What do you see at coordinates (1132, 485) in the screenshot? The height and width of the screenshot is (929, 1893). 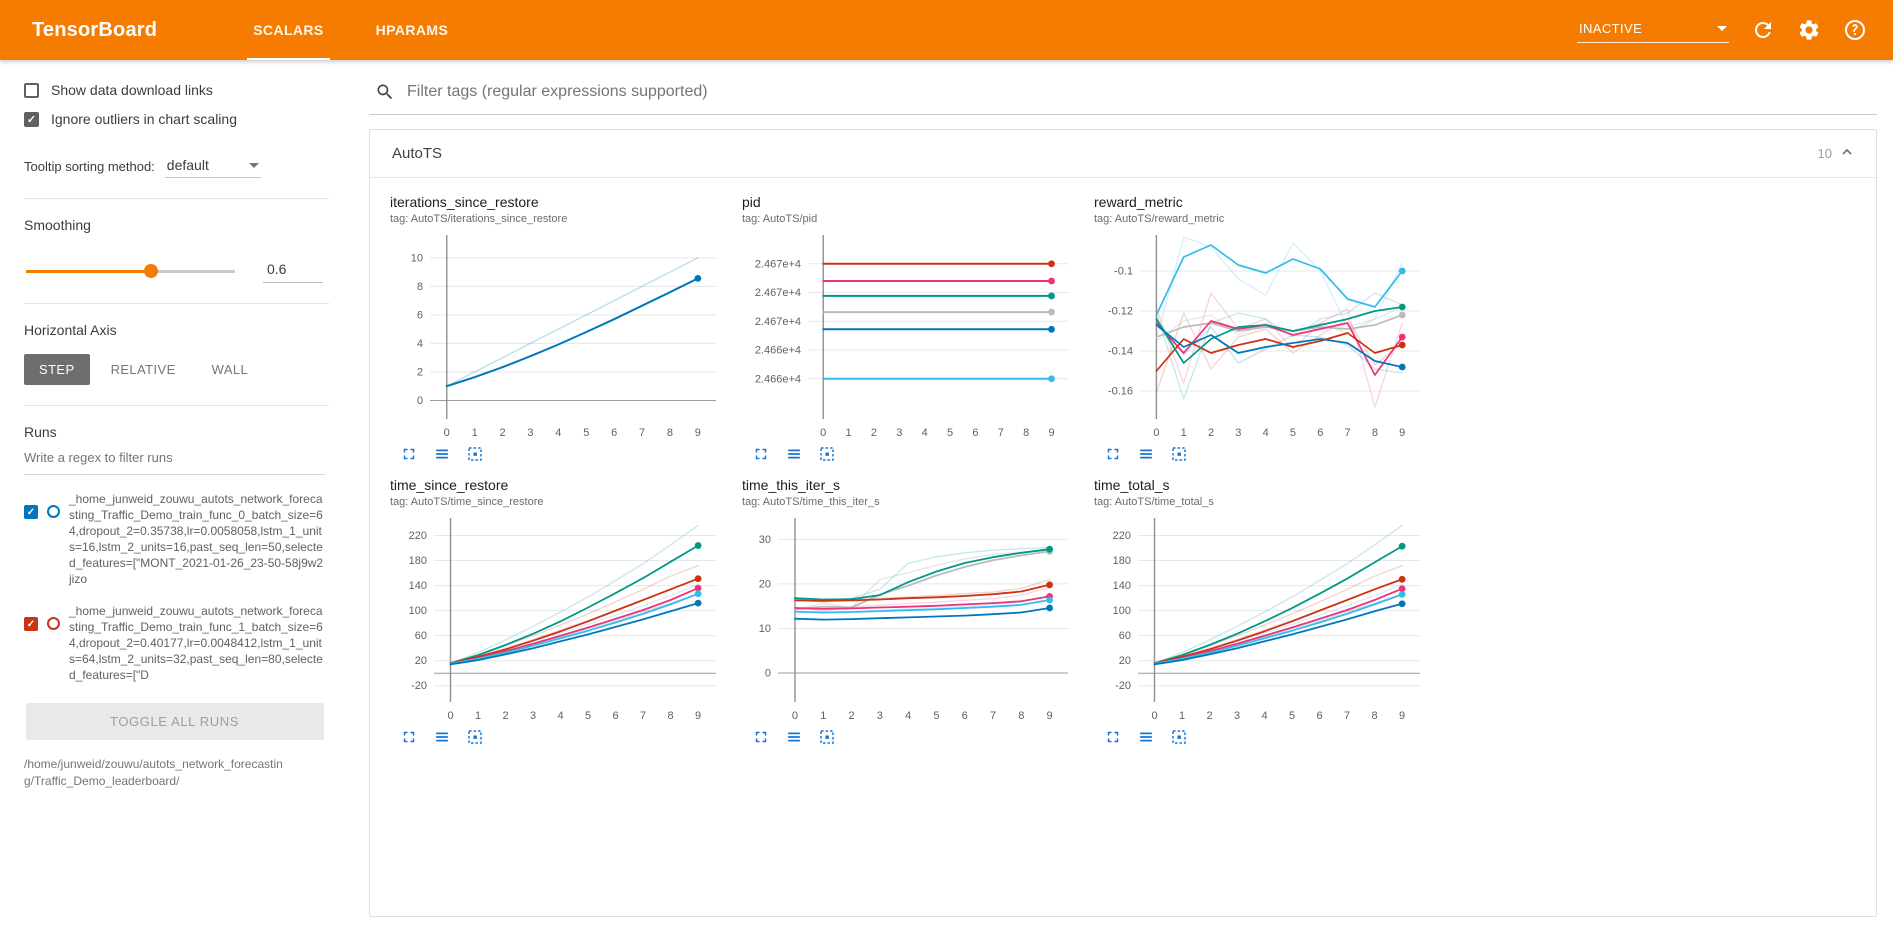 I see `chart-title: time_total_s` at bounding box center [1132, 485].